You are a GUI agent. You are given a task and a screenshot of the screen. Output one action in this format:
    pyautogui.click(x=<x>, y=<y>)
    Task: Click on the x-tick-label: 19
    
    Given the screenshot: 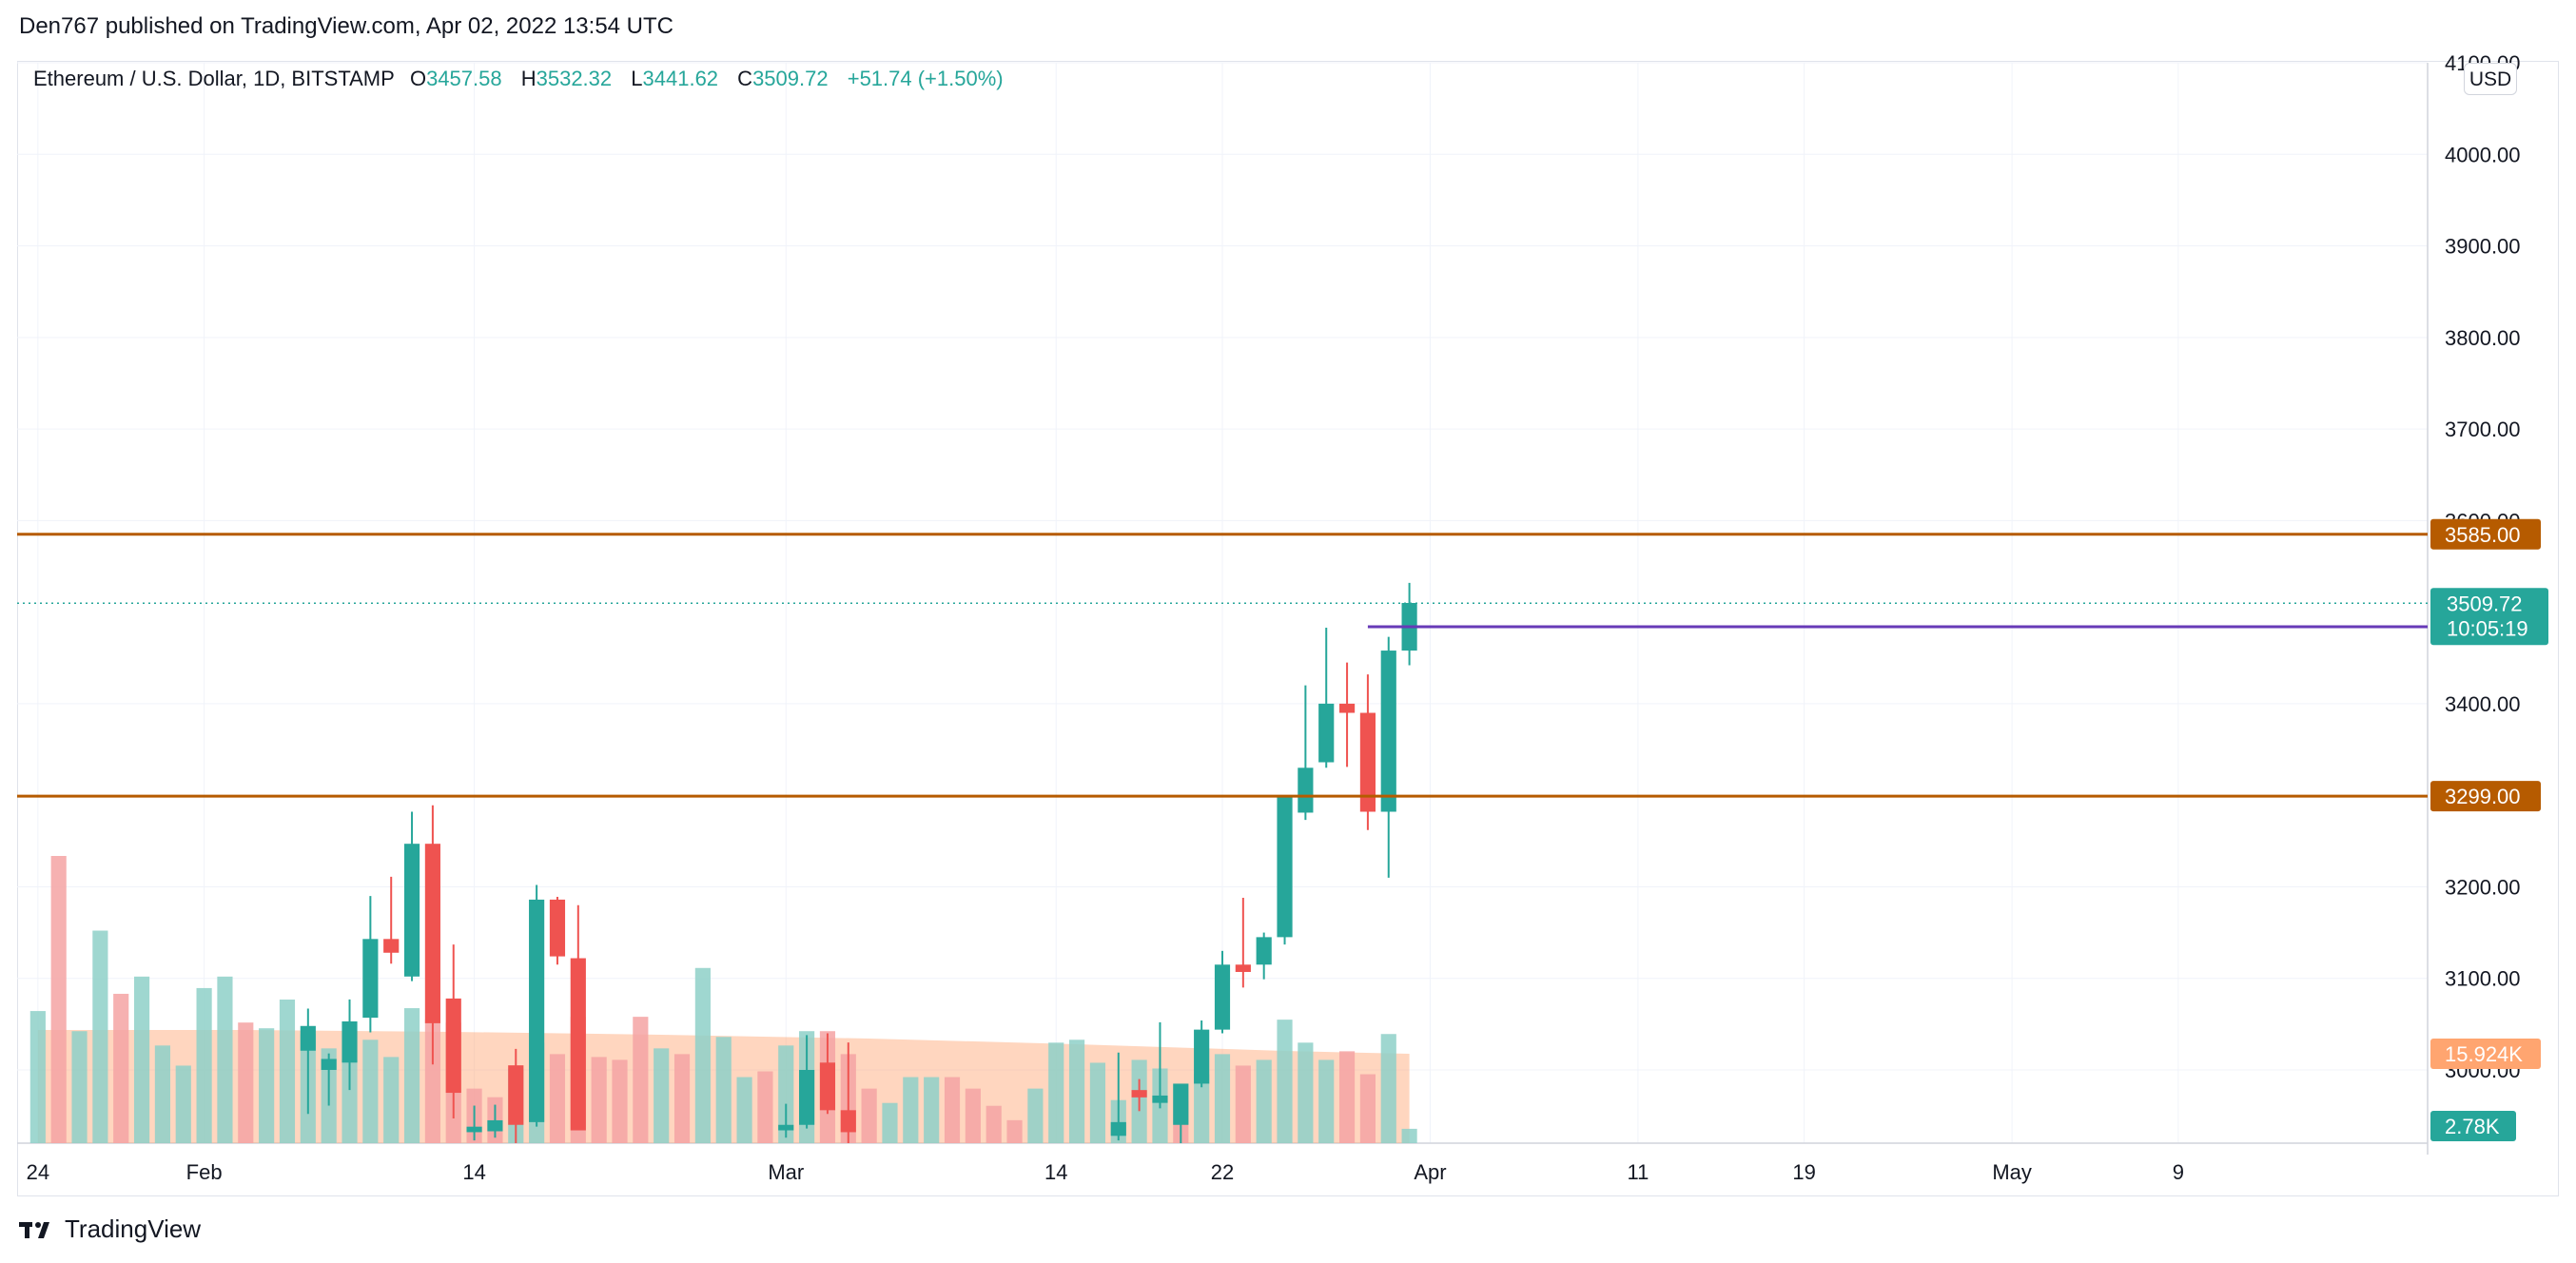 What is the action you would take?
    pyautogui.click(x=1804, y=1172)
    